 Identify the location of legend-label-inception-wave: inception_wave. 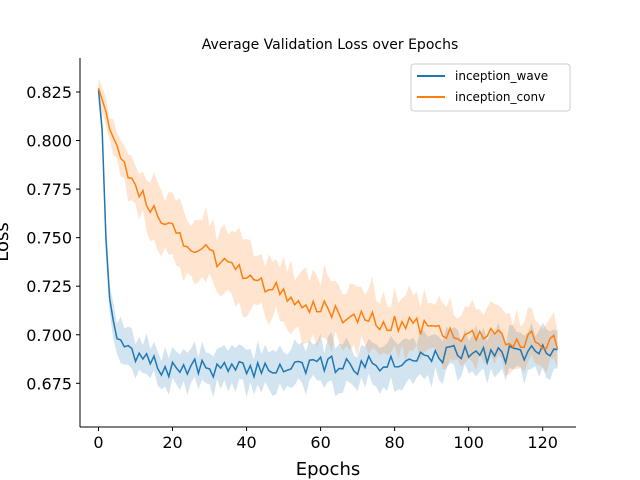
(501, 76).